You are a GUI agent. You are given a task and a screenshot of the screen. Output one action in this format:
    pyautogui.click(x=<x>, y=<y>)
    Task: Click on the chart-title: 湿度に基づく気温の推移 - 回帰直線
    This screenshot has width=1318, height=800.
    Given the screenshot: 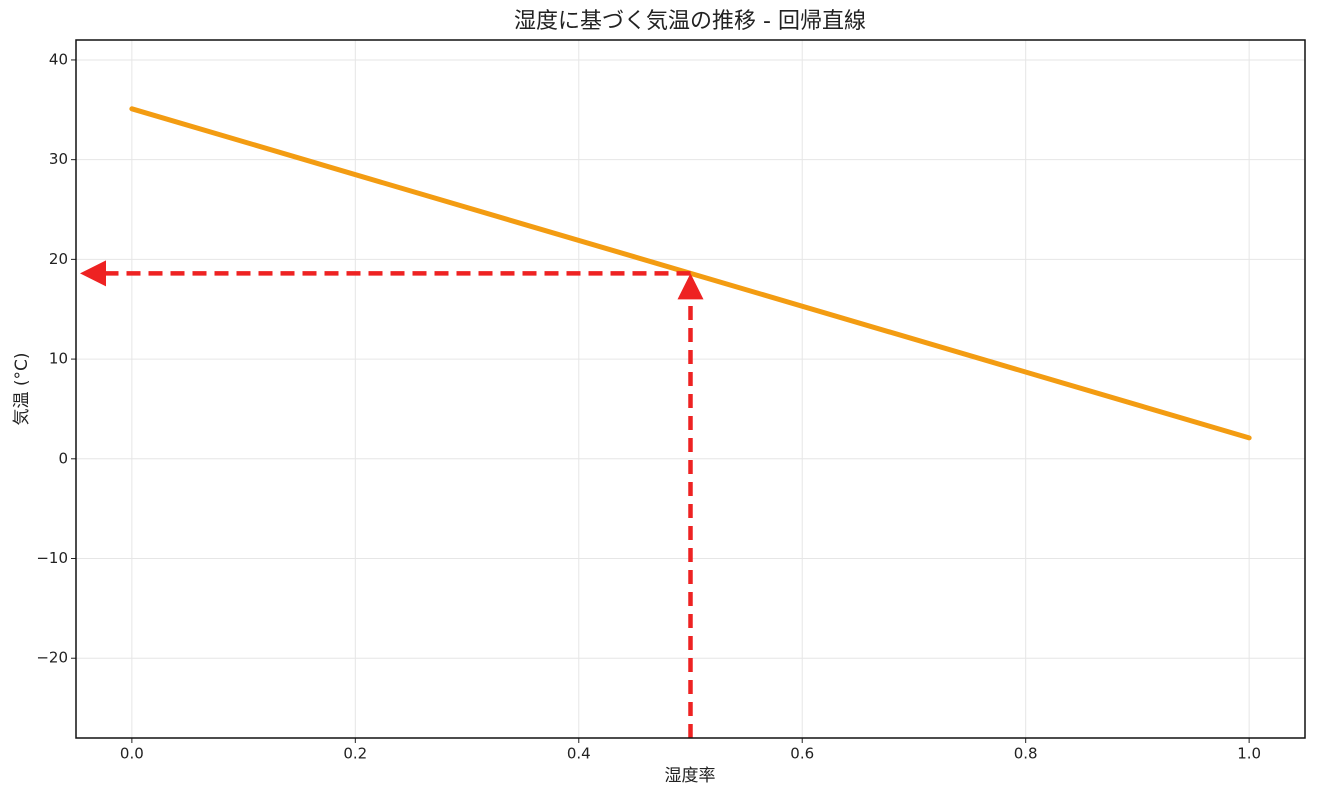 What is the action you would take?
    pyautogui.click(x=690, y=21)
    